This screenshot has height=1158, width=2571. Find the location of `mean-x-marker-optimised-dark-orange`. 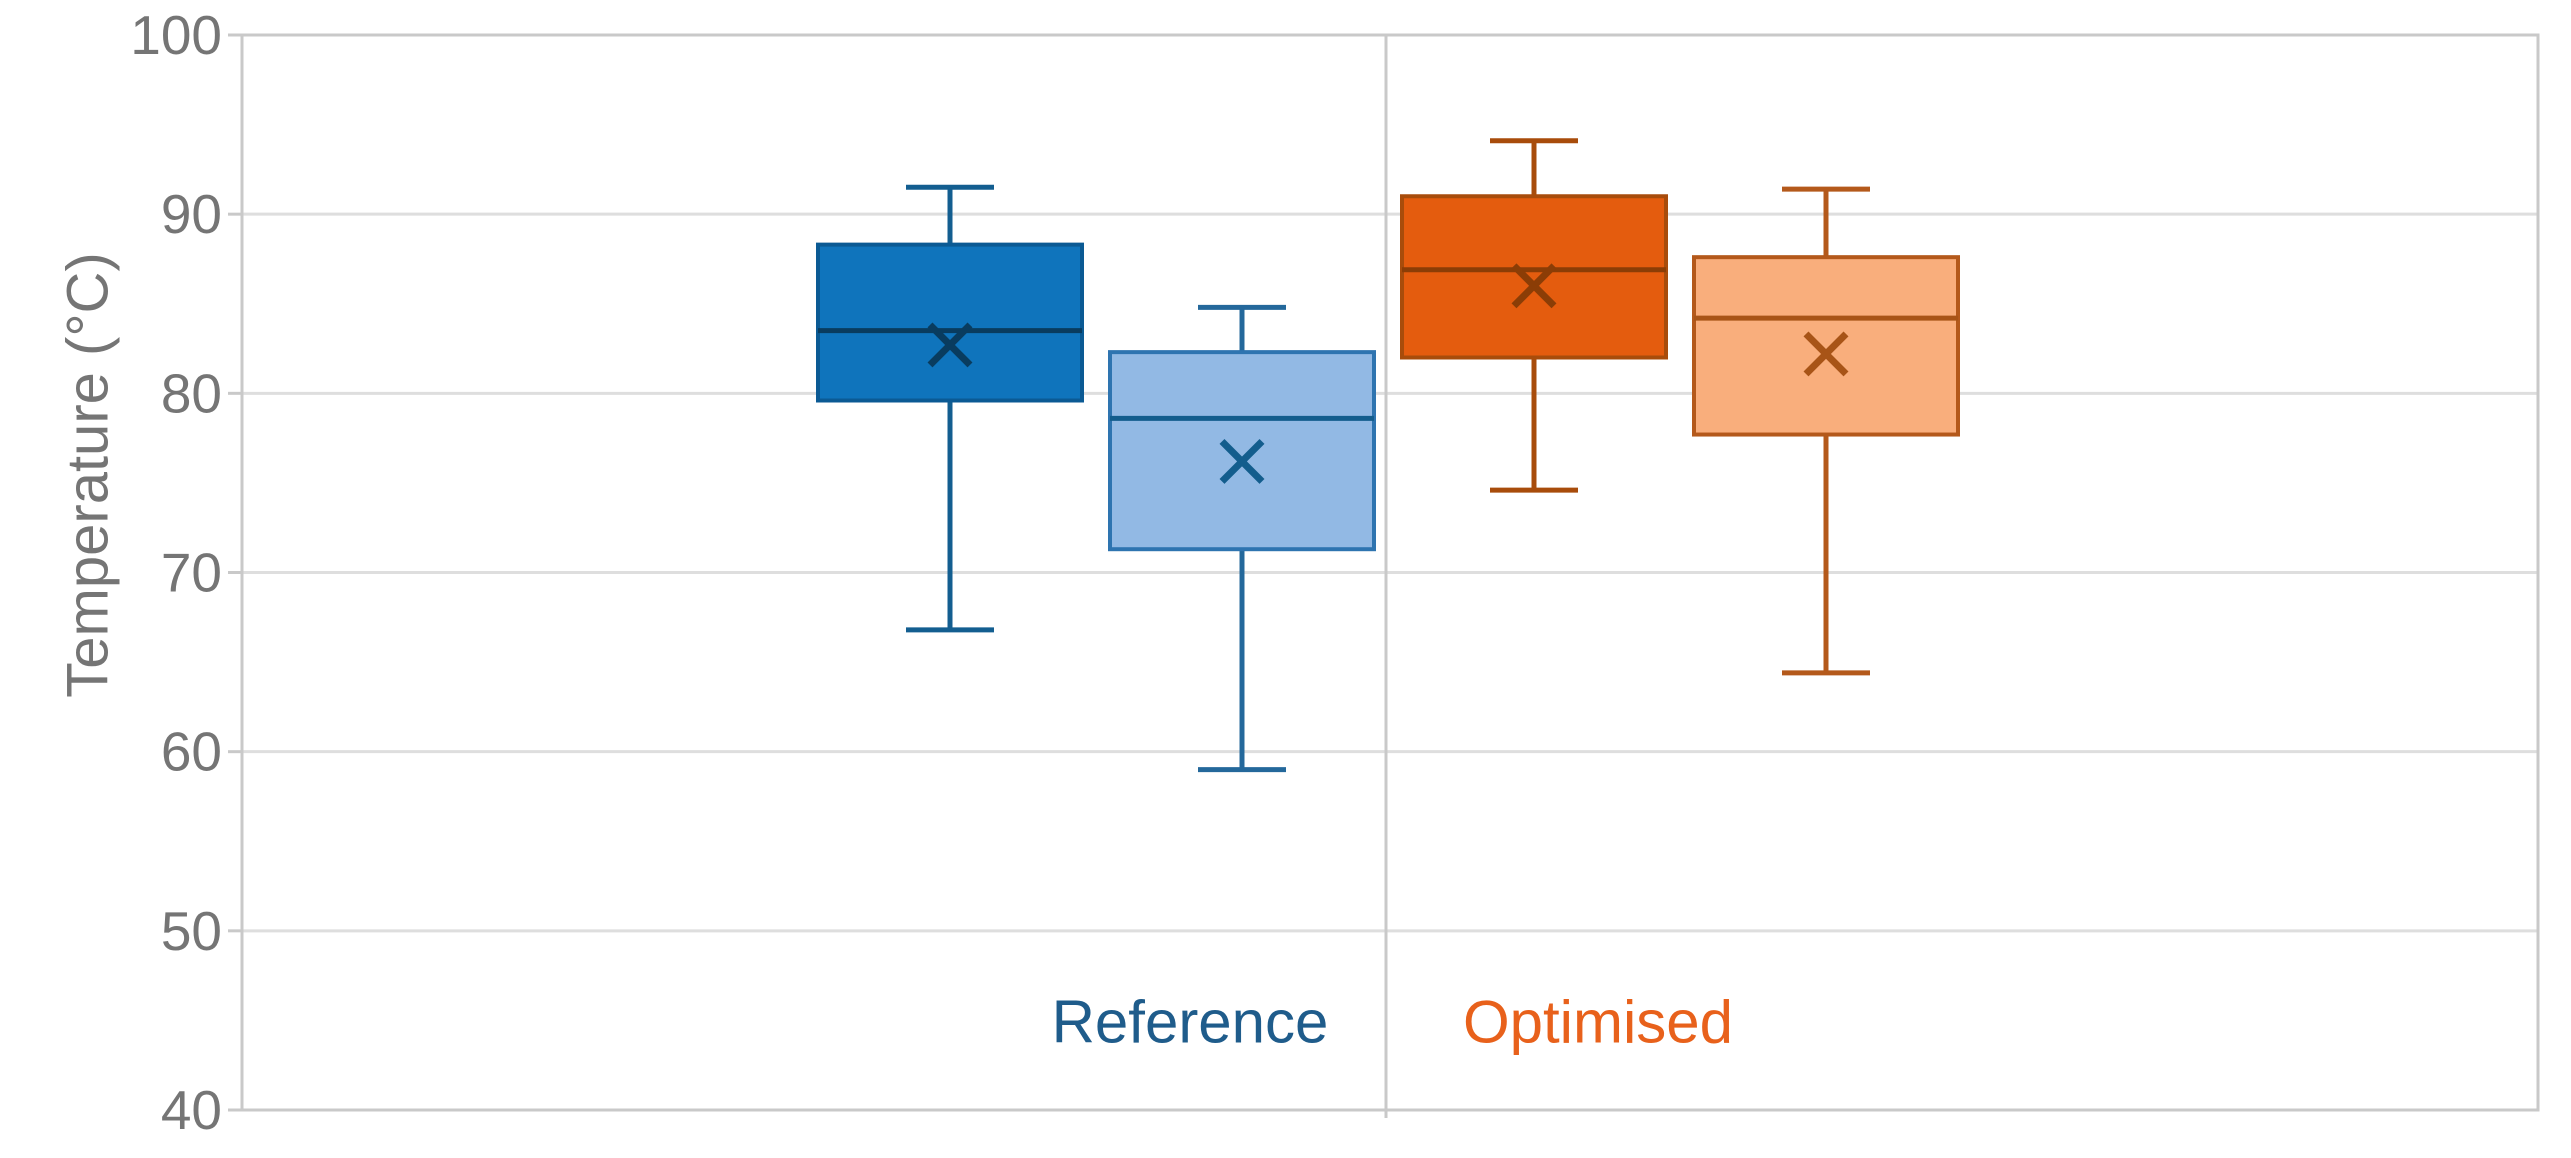

mean-x-marker-optimised-dark-orange is located at coordinates (1534, 286).